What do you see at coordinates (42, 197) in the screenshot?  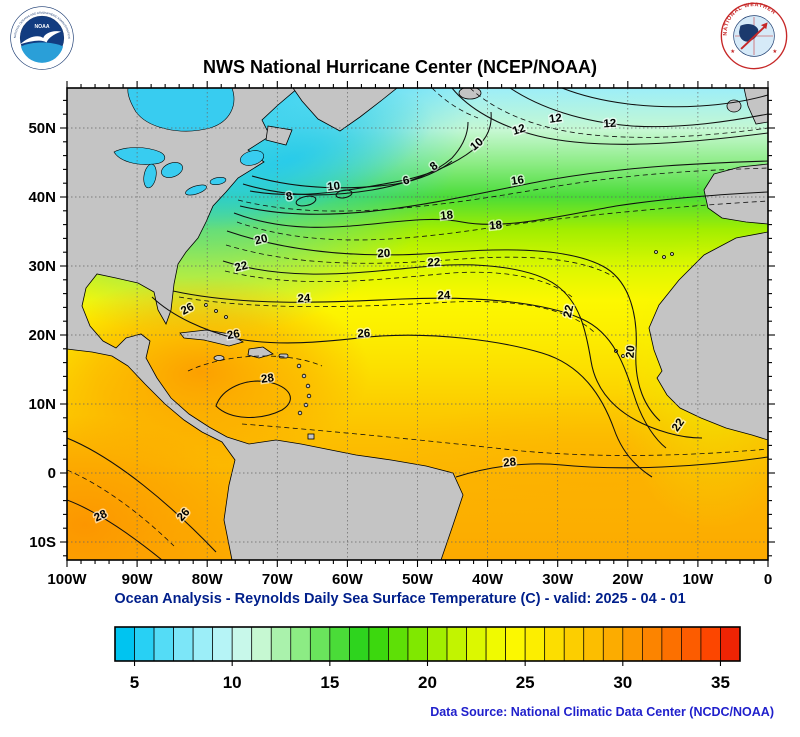 I see `y-tick-label: 40N` at bounding box center [42, 197].